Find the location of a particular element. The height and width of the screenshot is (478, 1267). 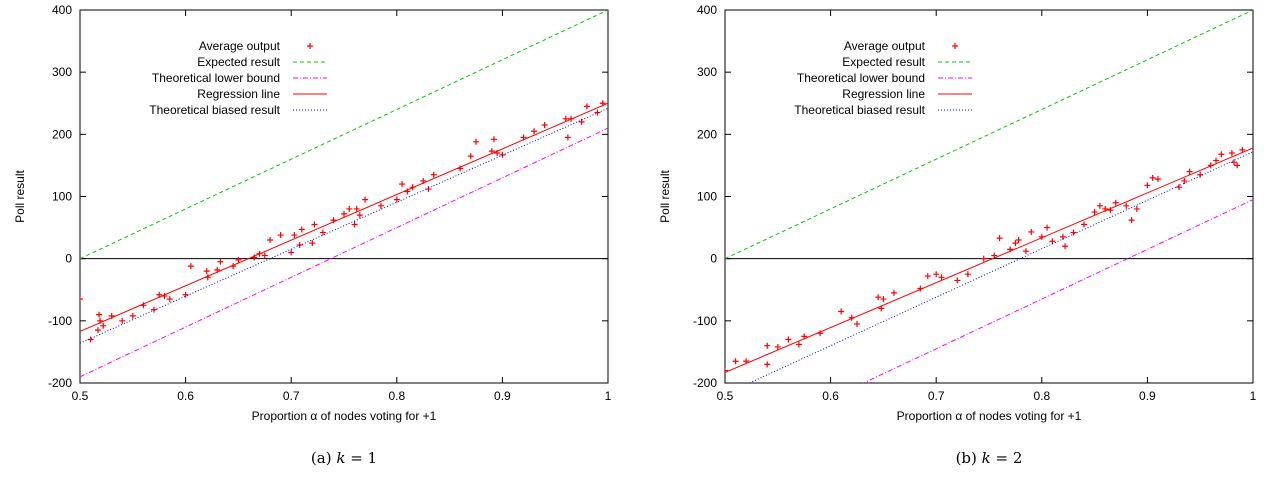

caption-suffix: = 1 is located at coordinates (361, 458).